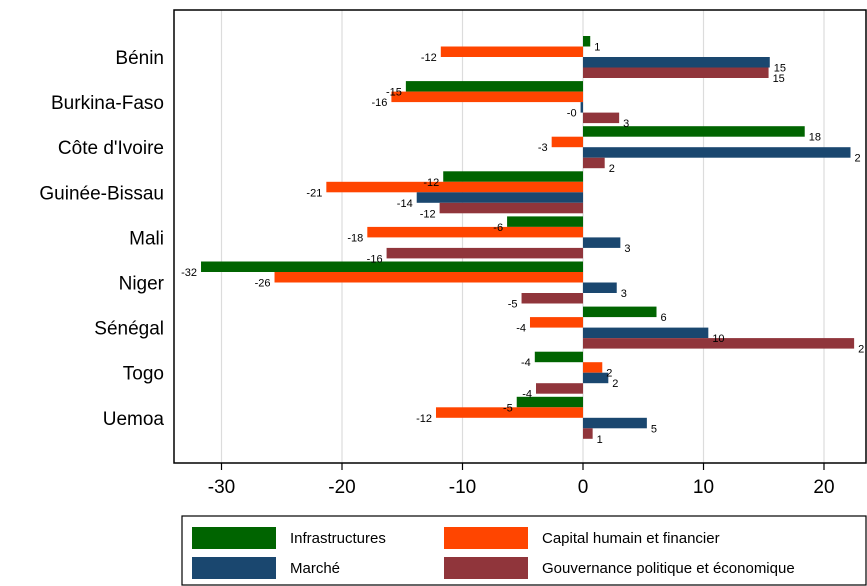  I want to click on x-tick-label: 10, so click(703, 487).